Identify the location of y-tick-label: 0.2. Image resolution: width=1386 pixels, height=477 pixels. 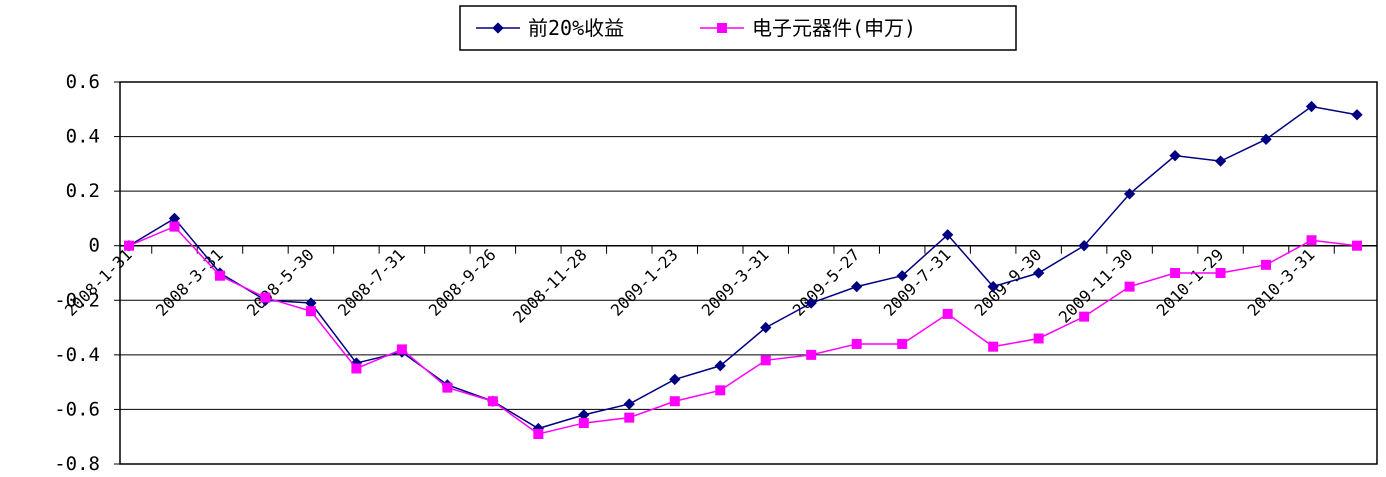
(83, 191).